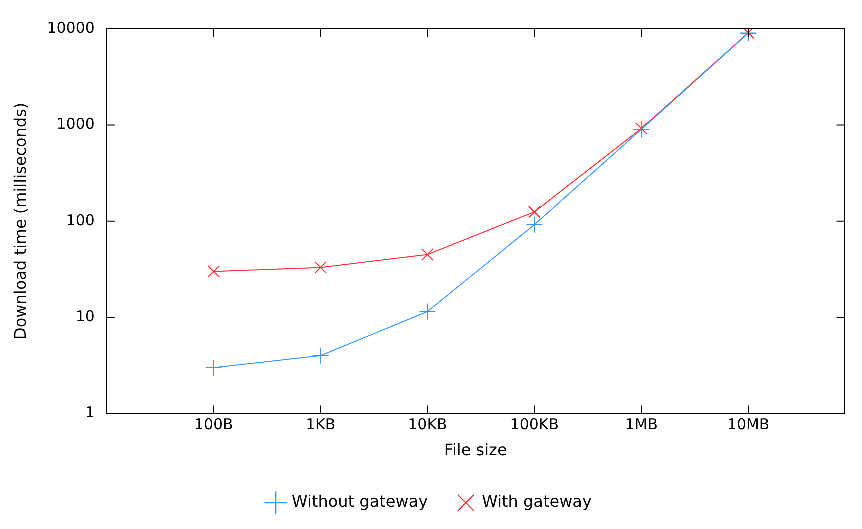 The image size is (862, 529). I want to click on y-tick-label: 1, so click(90, 413).